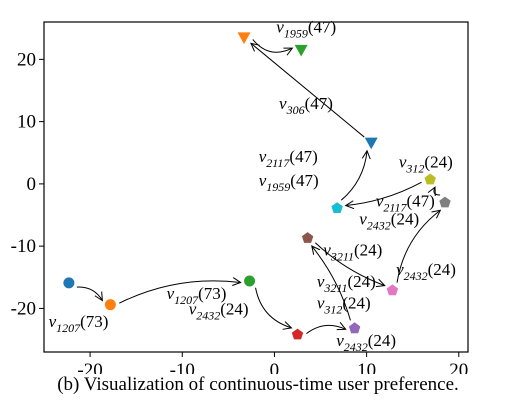  Describe the element at coordinates (89, 367) in the screenshot. I see `x-tick-label: -20` at that location.